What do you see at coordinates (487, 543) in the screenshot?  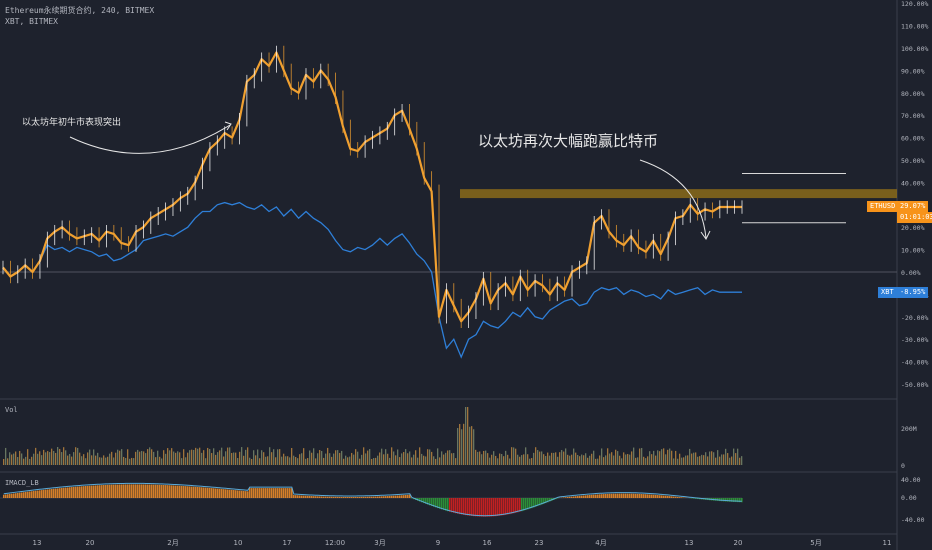 I see `x-tick-label: 16` at bounding box center [487, 543].